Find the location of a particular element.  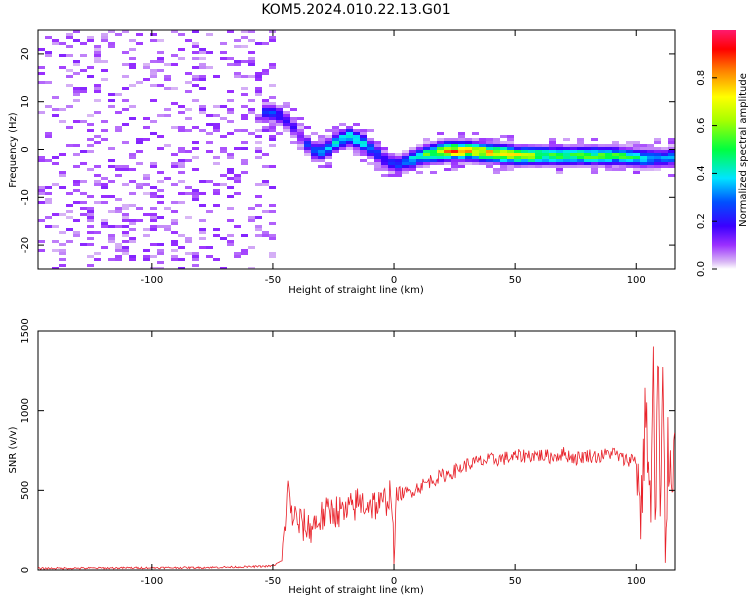

x-tick-label: 100 is located at coordinates (636, 280).